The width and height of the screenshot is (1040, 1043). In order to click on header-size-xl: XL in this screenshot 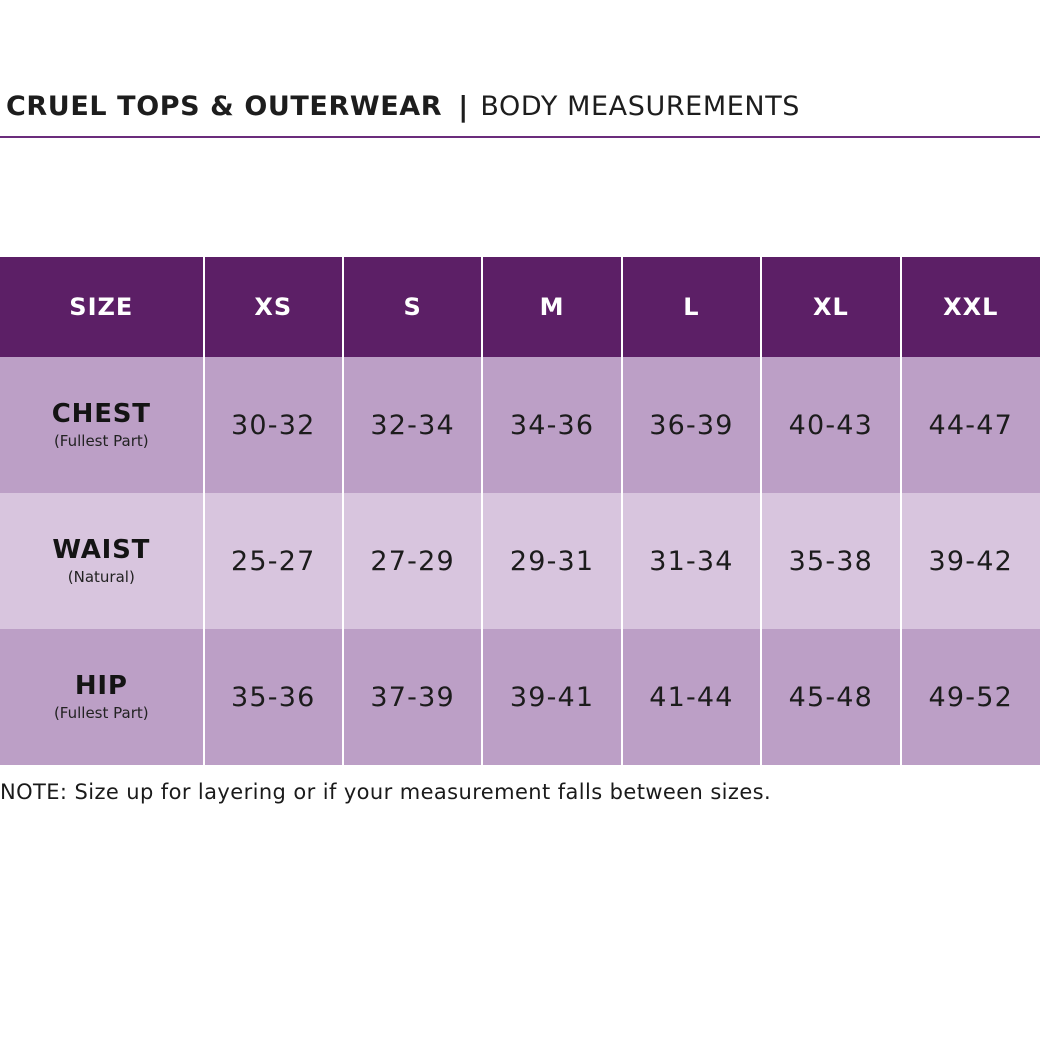, I will do `click(831, 307)`.